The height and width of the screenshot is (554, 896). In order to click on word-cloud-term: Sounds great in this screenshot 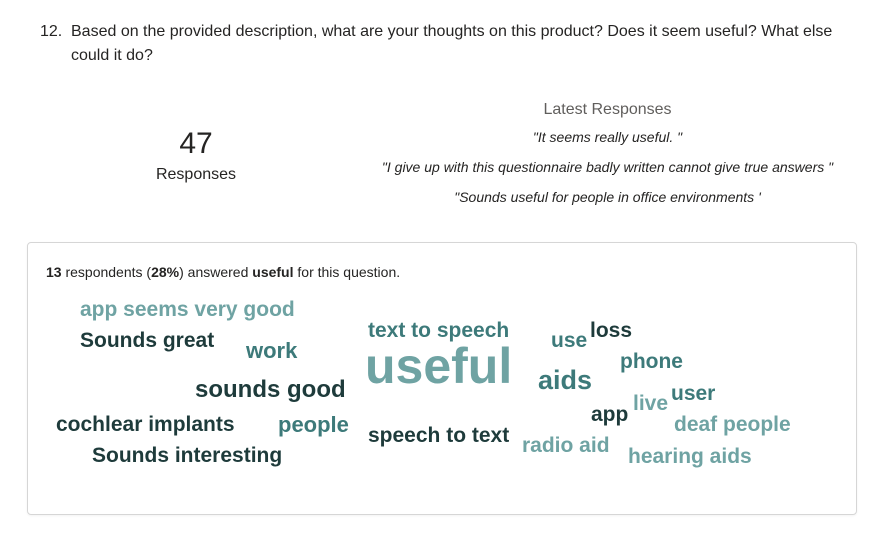, I will do `click(147, 340)`.